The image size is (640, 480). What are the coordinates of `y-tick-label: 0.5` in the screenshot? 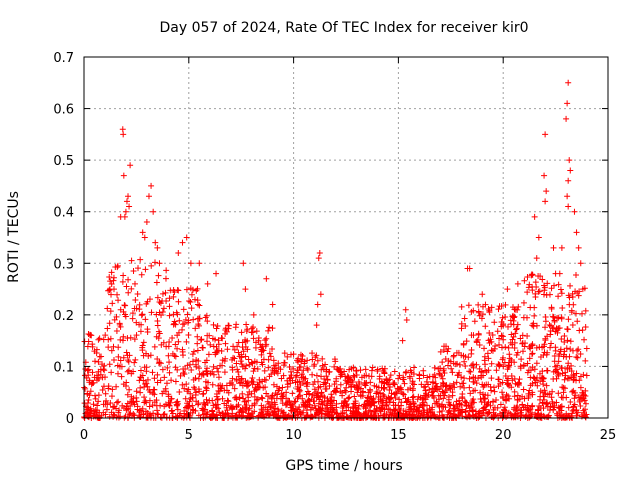 It's located at (63, 161).